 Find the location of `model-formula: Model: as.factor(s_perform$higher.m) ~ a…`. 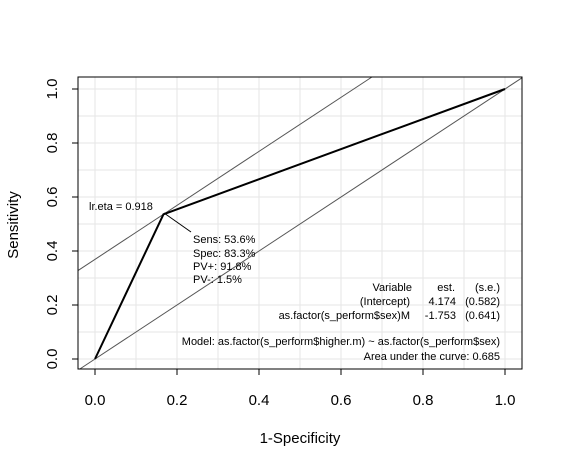

model-formula: Model: as.factor(s_perform$higher.m) ~ a… is located at coordinates (341, 342).